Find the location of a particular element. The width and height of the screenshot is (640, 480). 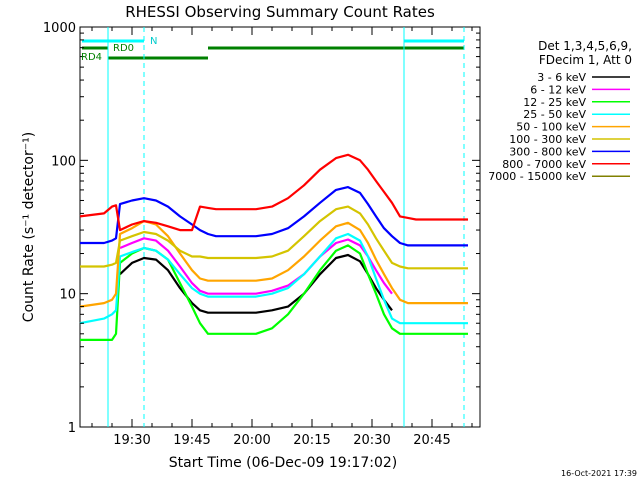

x-tick-label: 19:30 is located at coordinates (131, 440).